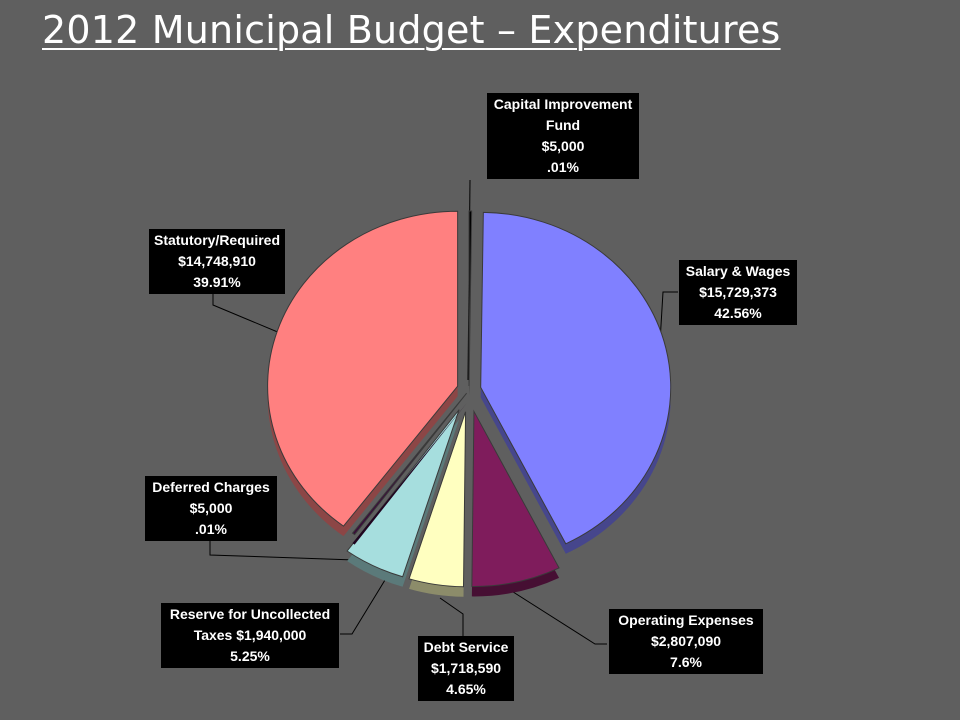 This screenshot has height=720, width=960. Describe the element at coordinates (576, 378) in the screenshot. I see `pie-slice-salary-wages` at that location.